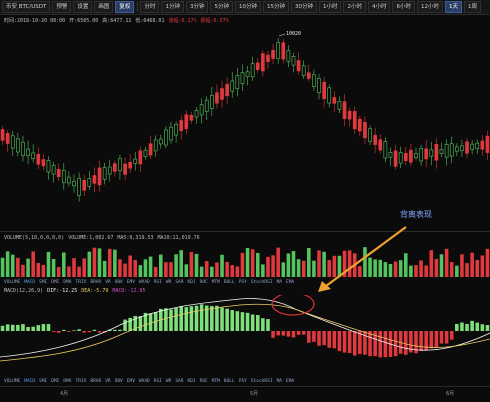  What do you see at coordinates (104, 7) in the screenshot?
I see `draw-button: 画图` at bounding box center [104, 7].